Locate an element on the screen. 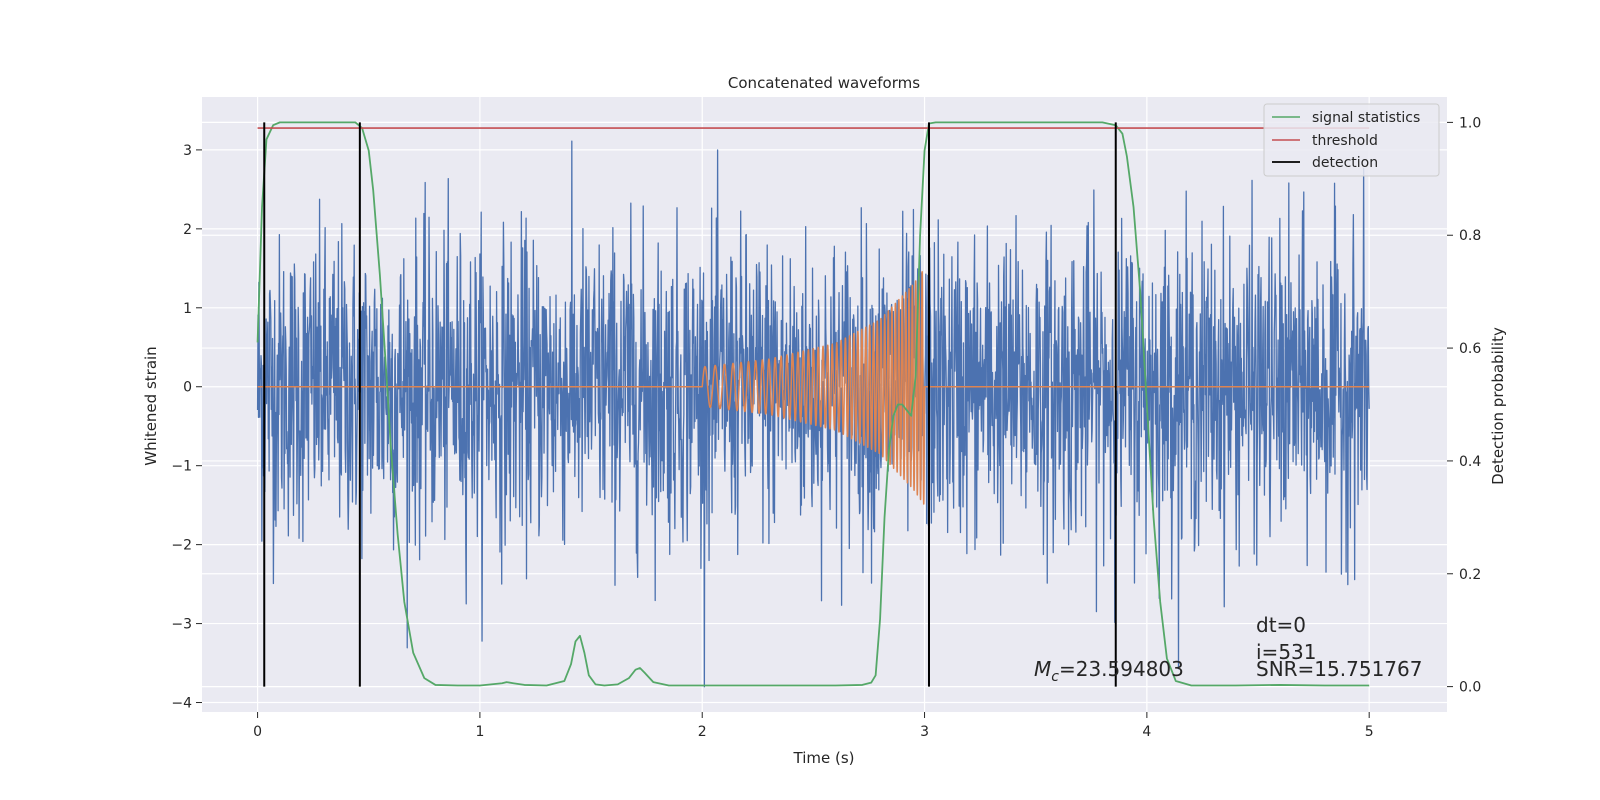 Image resolution: width=1600 pixels, height=800 pixels. y-tick-label-right: 1.0 is located at coordinates (1470, 123).